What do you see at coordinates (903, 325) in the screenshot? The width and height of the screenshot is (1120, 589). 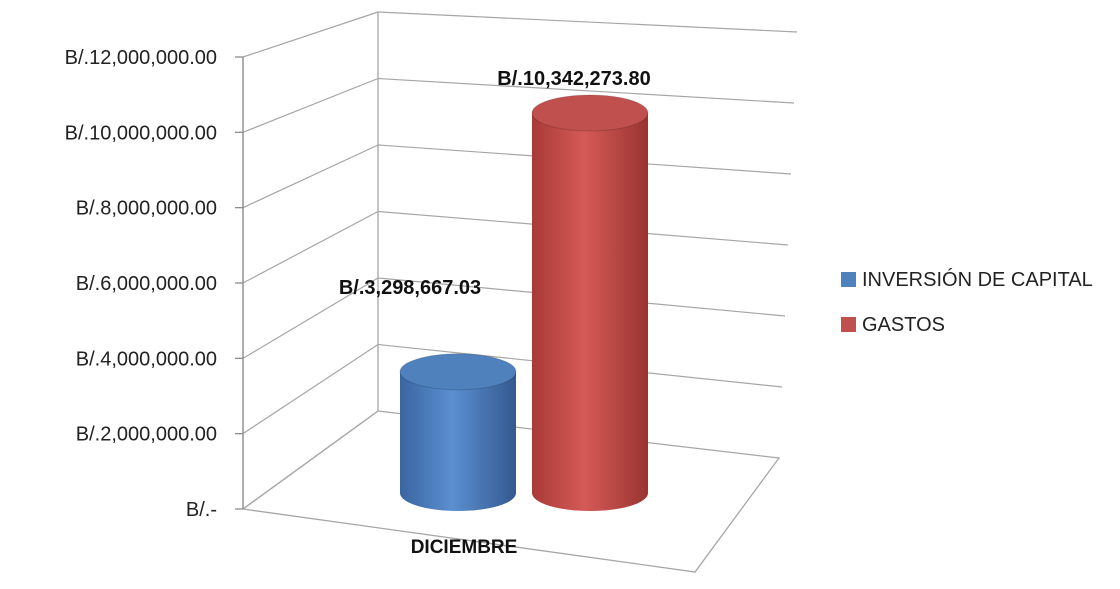 I see `legend-label: GASTOS` at bounding box center [903, 325].